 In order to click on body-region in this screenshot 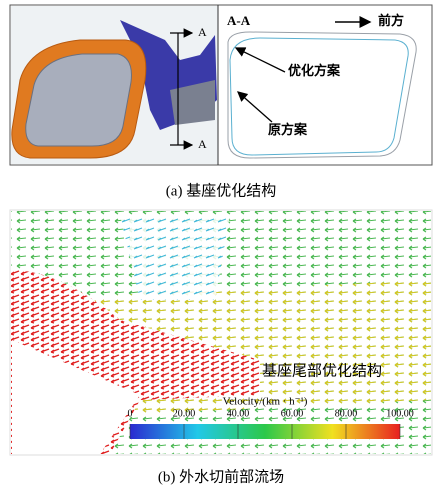, I will do `click(76, 397)`.